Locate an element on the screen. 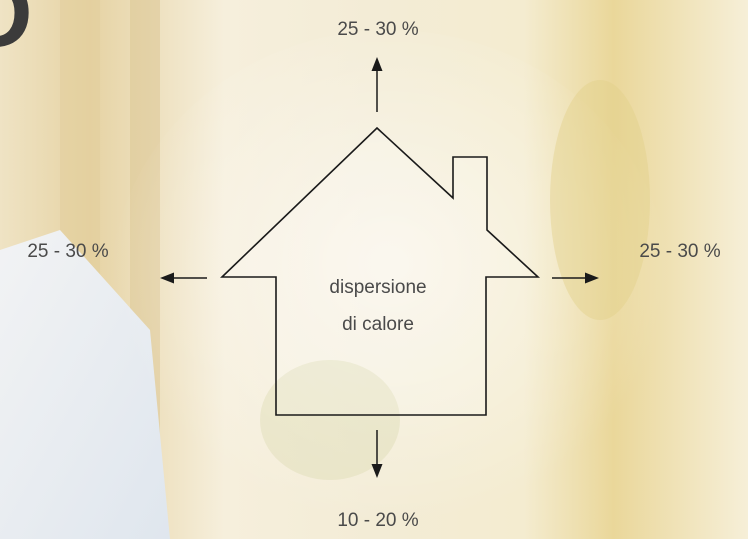  bottom-label: 10 - 20 % is located at coordinates (377, 520).